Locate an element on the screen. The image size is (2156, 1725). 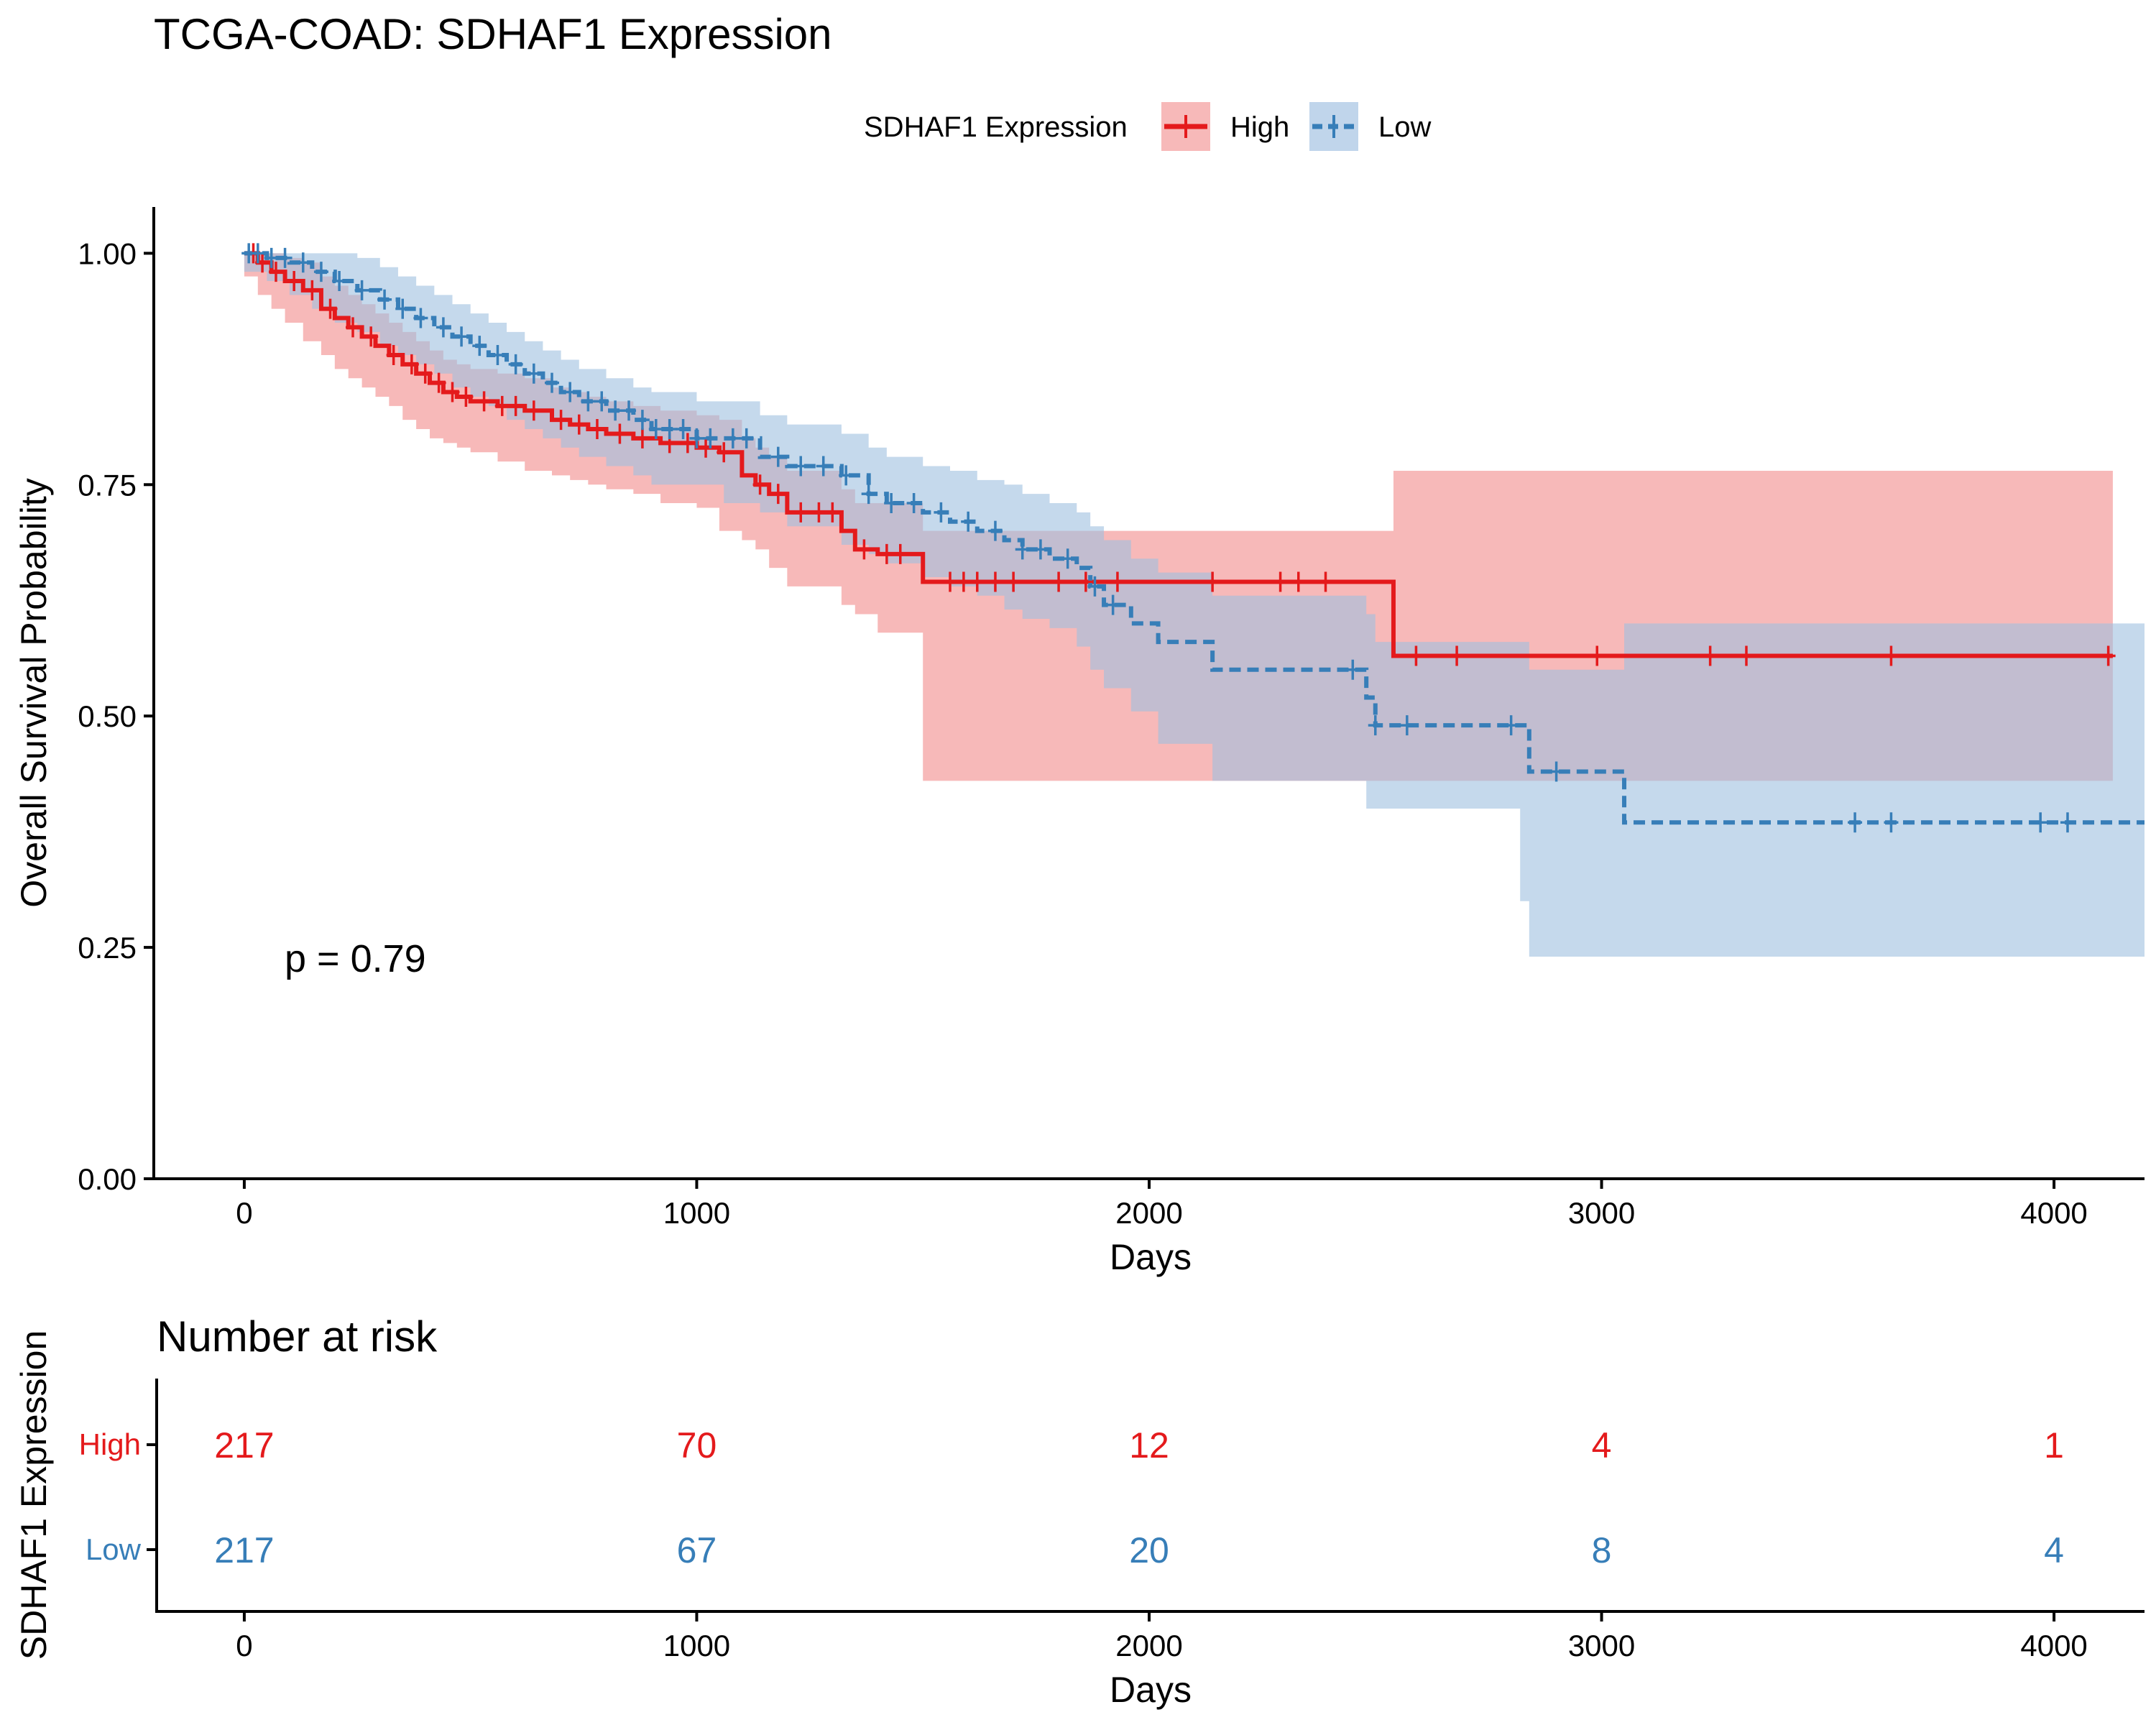
risk-x-tick-label: 4000 is located at coordinates (2053, 1645).